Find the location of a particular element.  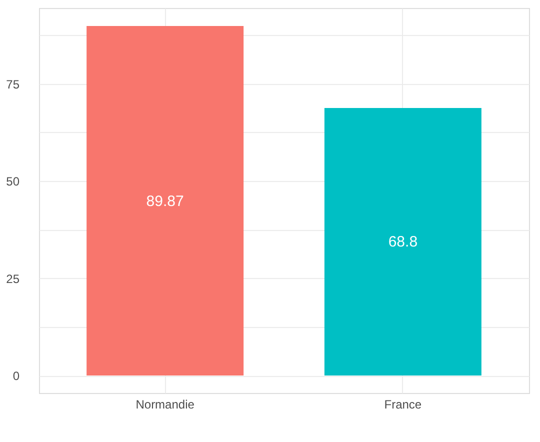

x-tick-label: Normandie is located at coordinates (165, 405).